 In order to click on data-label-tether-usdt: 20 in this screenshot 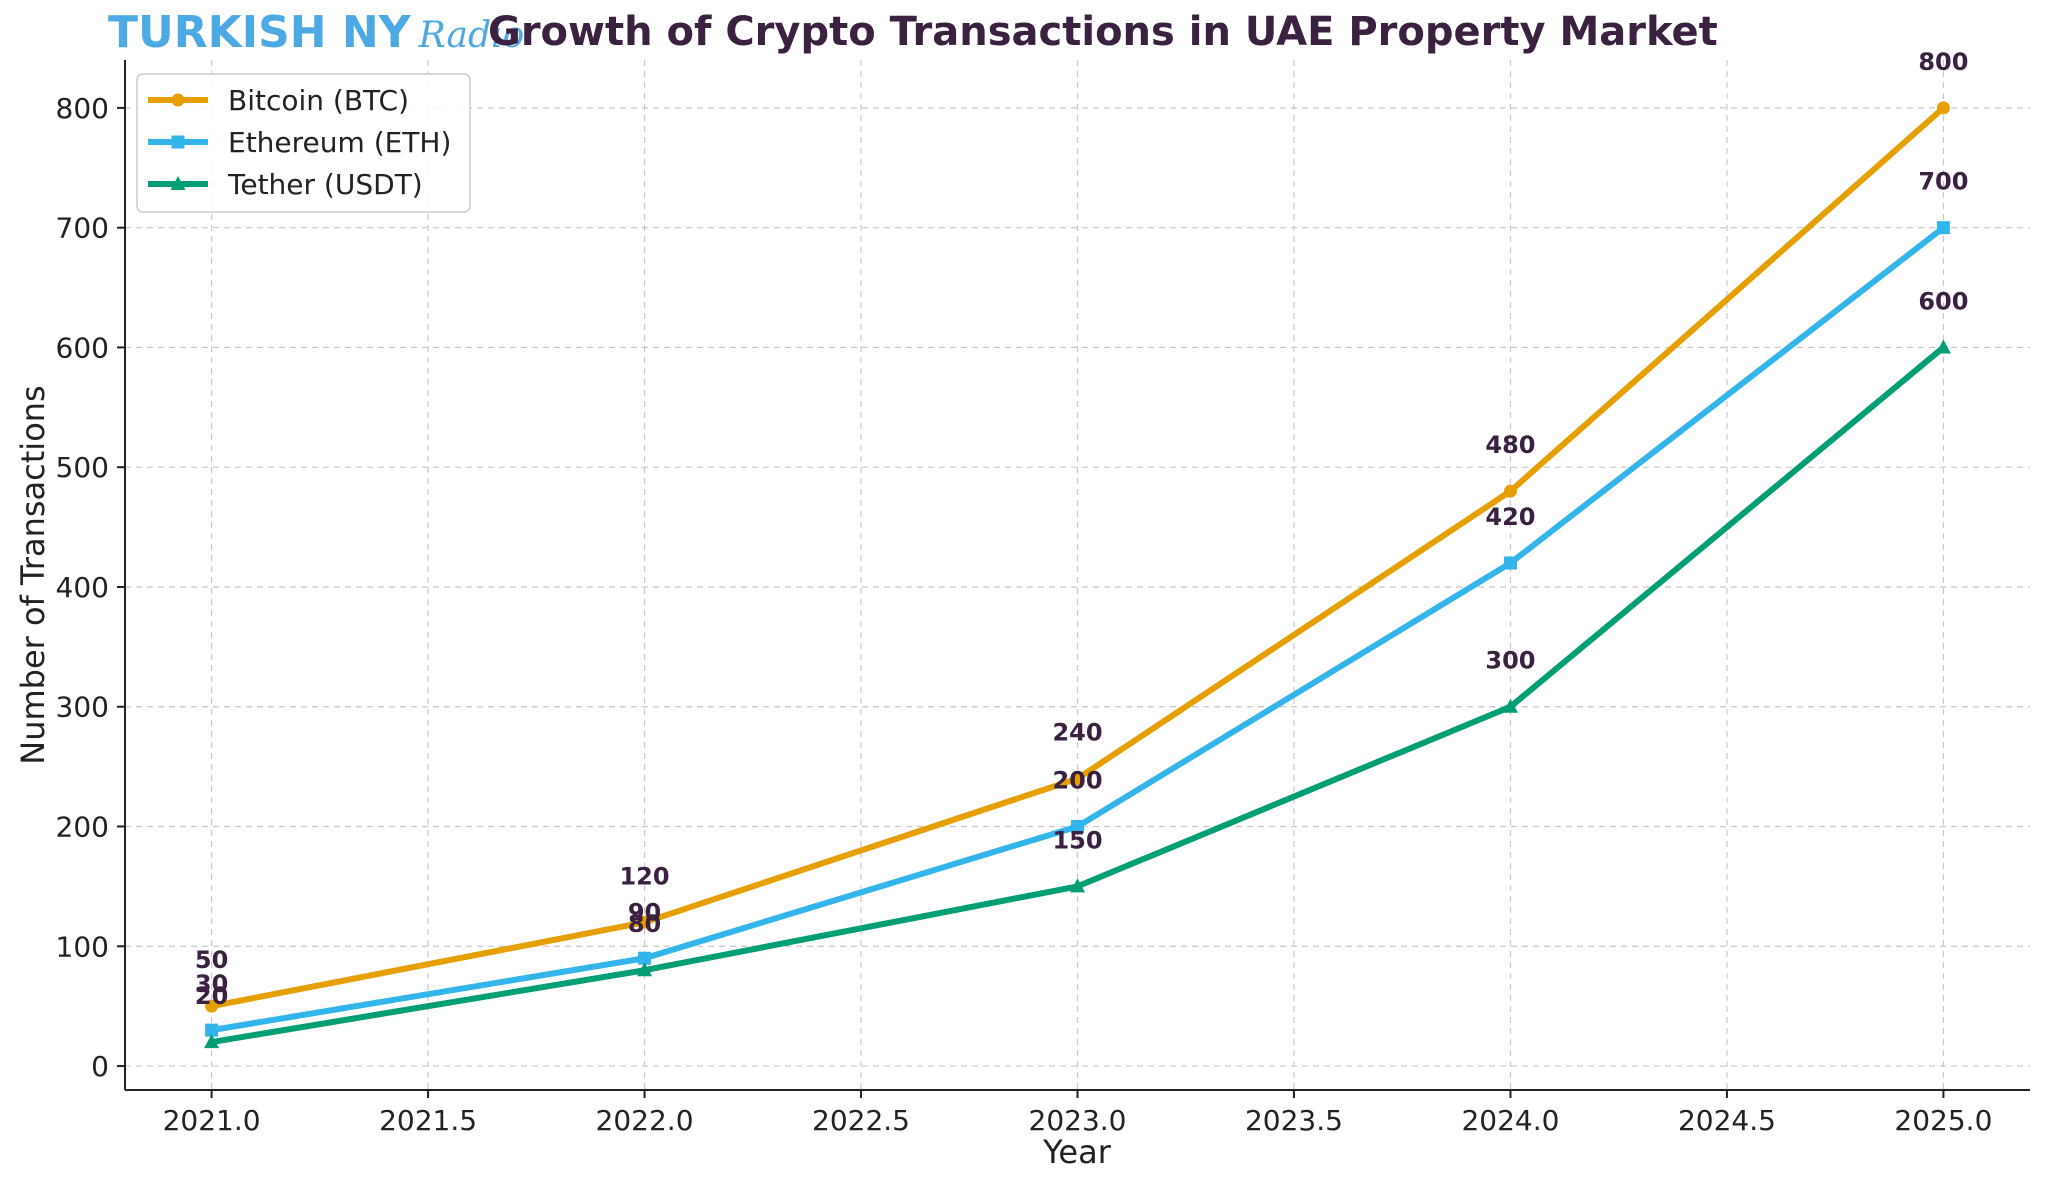, I will do `click(211, 996)`.